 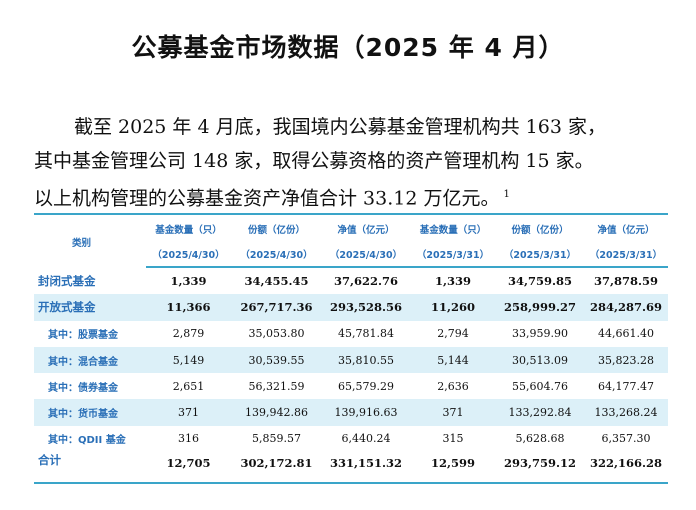 I want to click on table-cell: 2,794, so click(x=453, y=334).